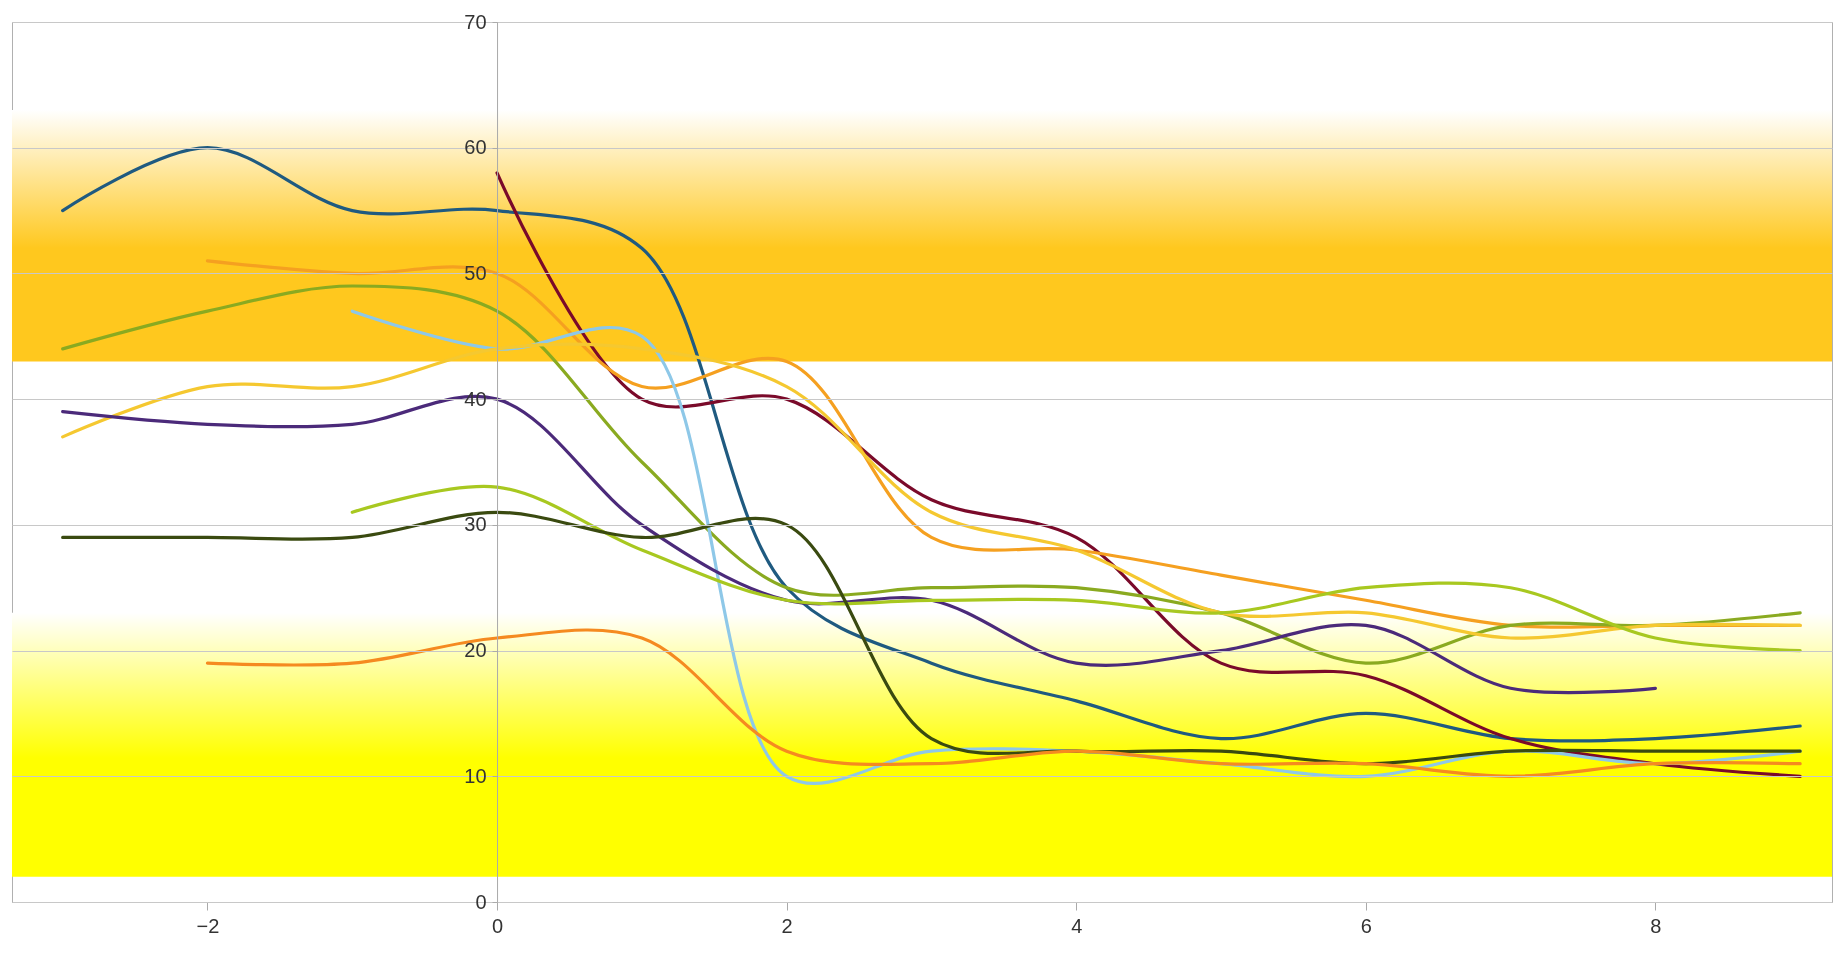 The image size is (1839, 959). Describe the element at coordinates (1656, 925) in the screenshot. I see `x-tick-label: 8` at that location.